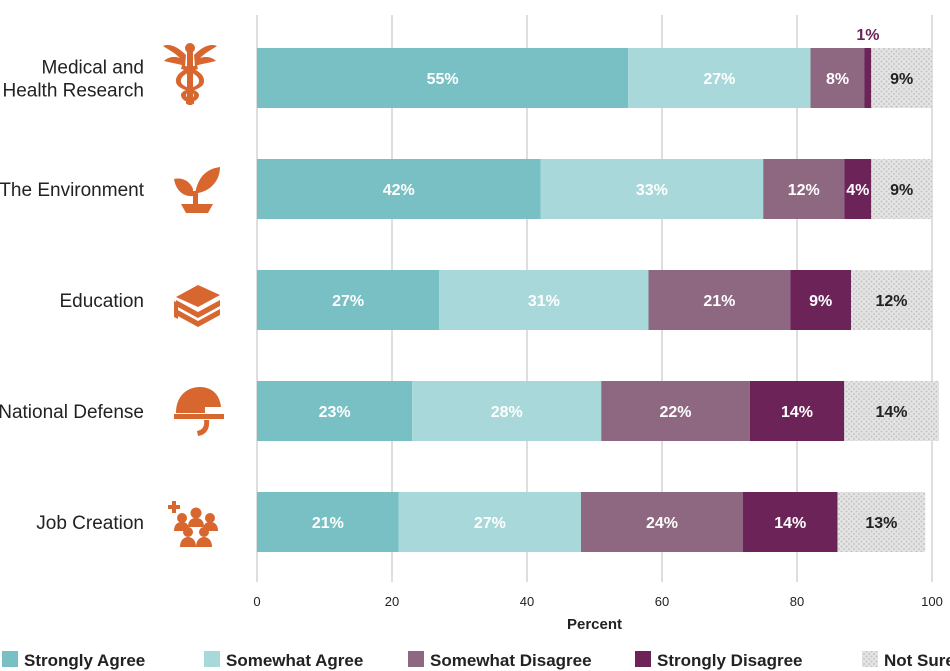  Describe the element at coordinates (867, 35) in the screenshot. I see `data-label: 1%` at that location.